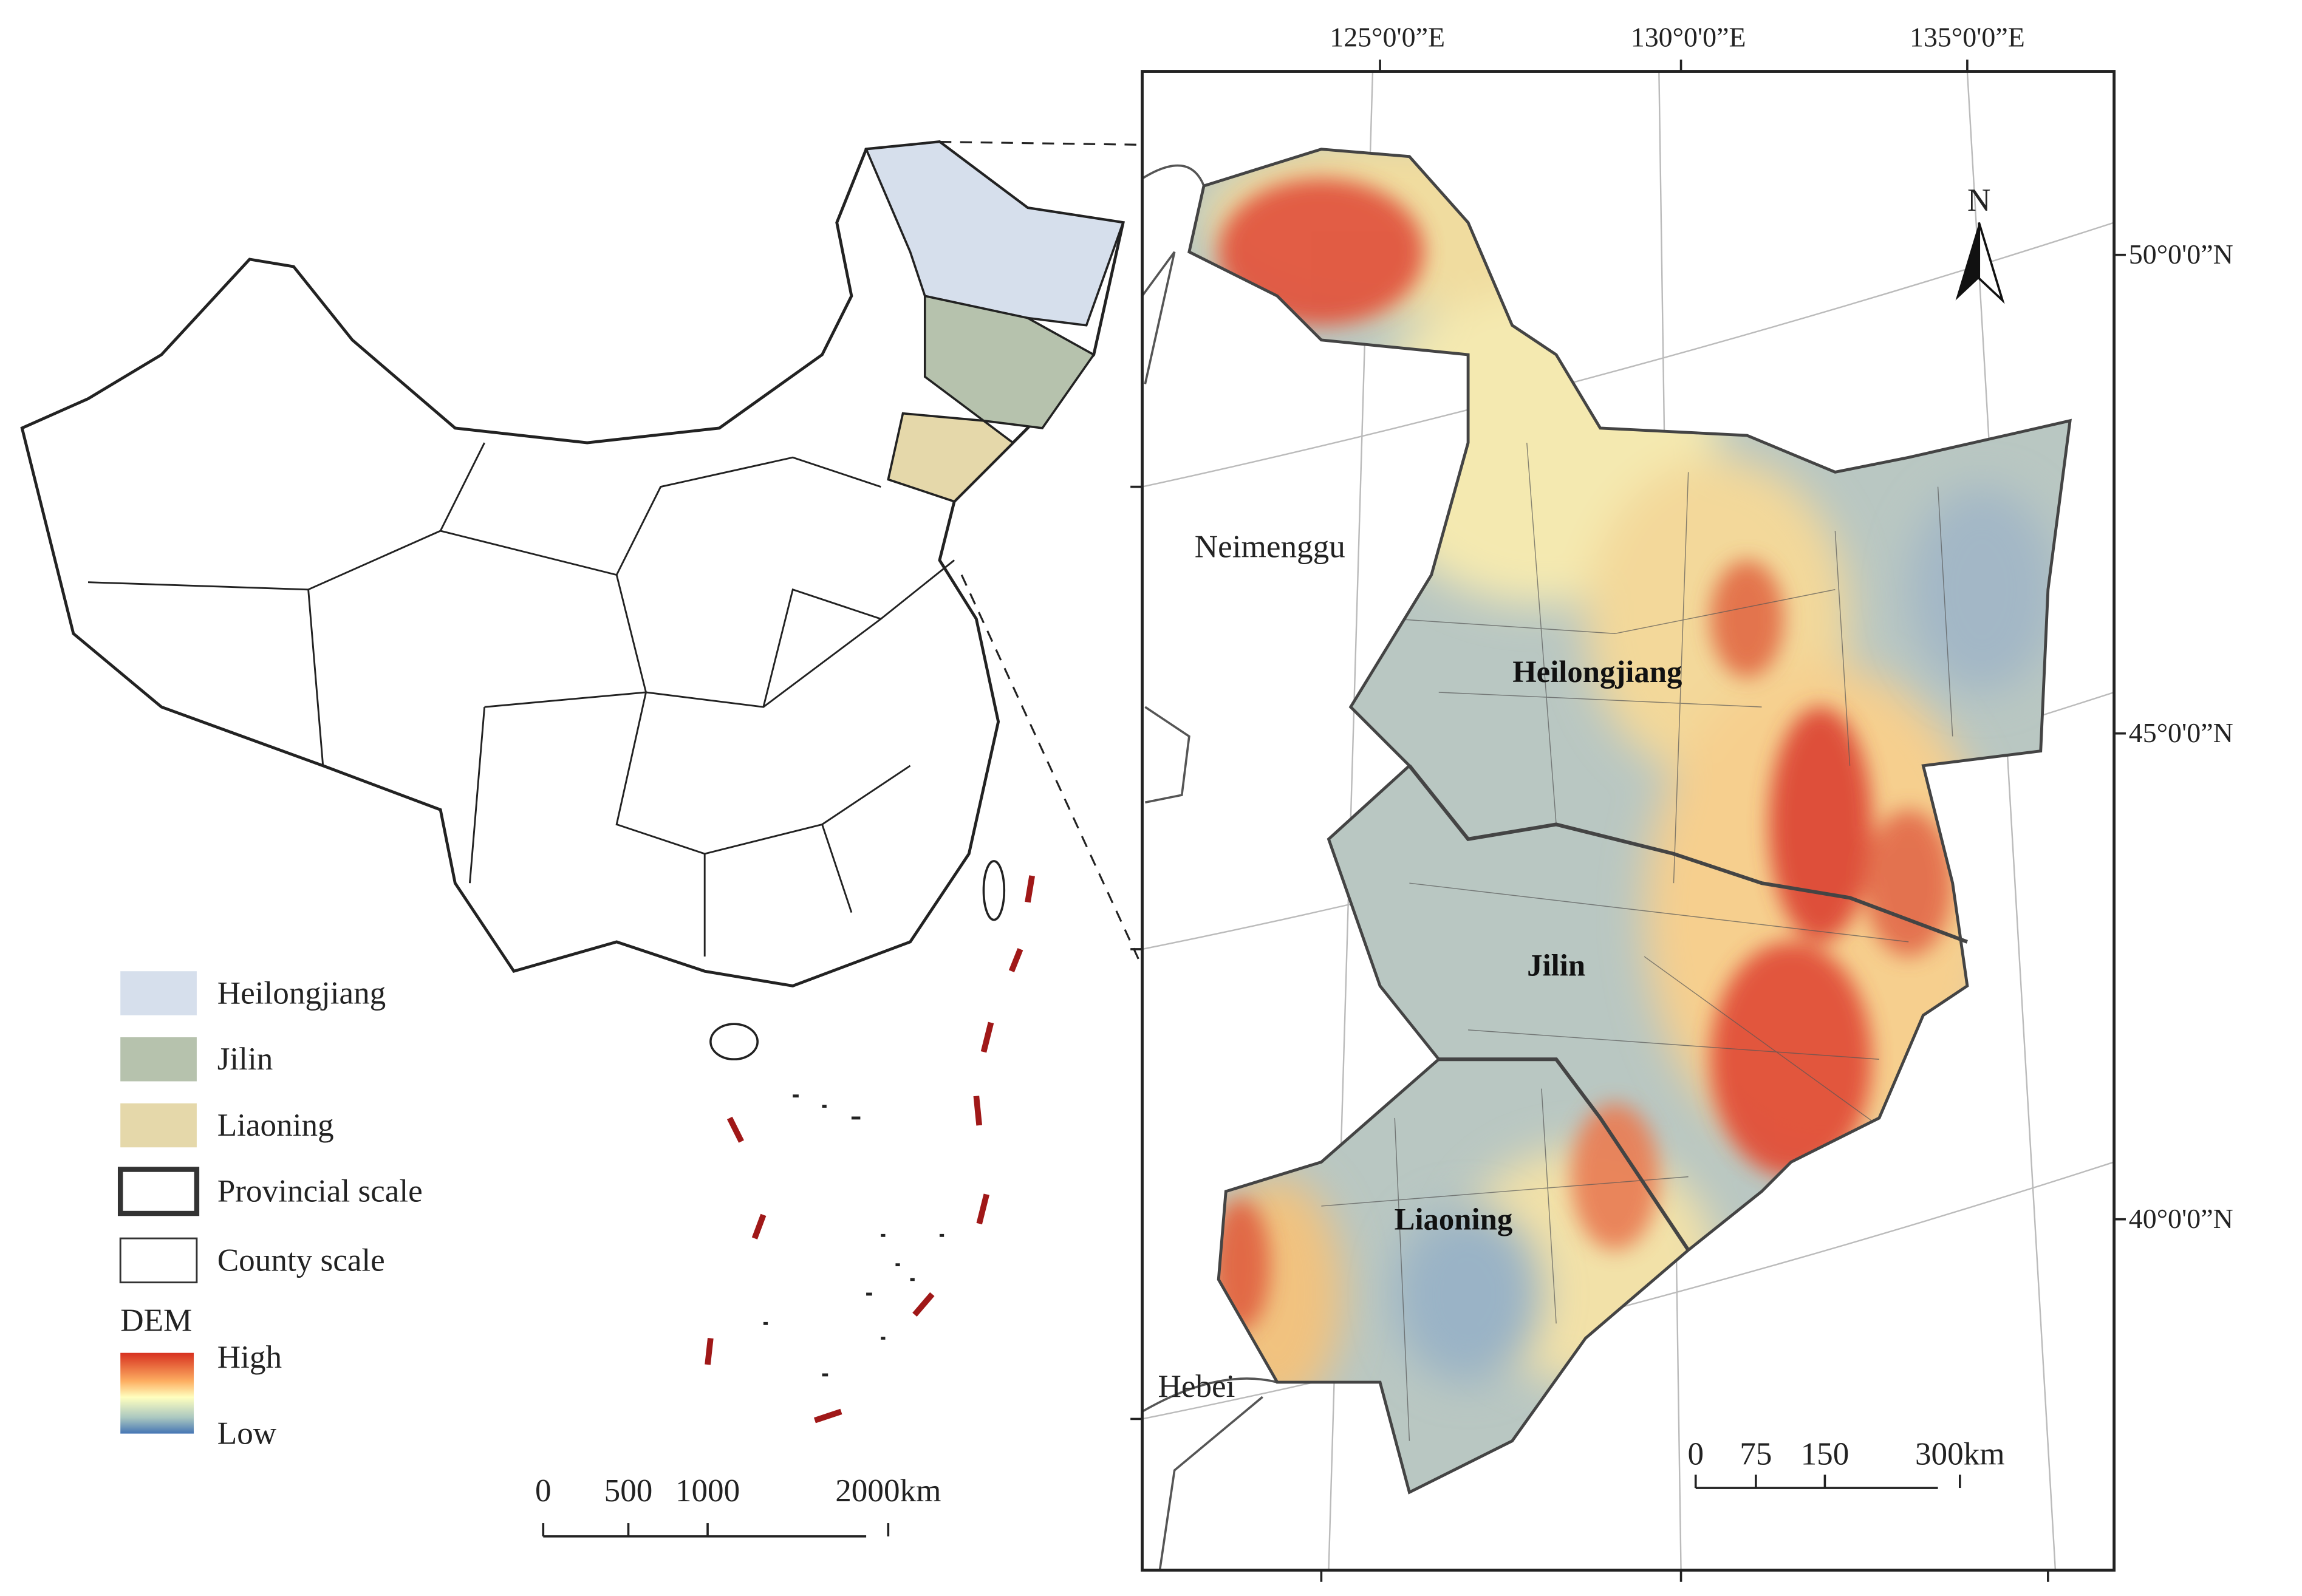 The image size is (2302, 1596). What do you see at coordinates (247, 1434) in the screenshot?
I see `dem-low: Low` at bounding box center [247, 1434].